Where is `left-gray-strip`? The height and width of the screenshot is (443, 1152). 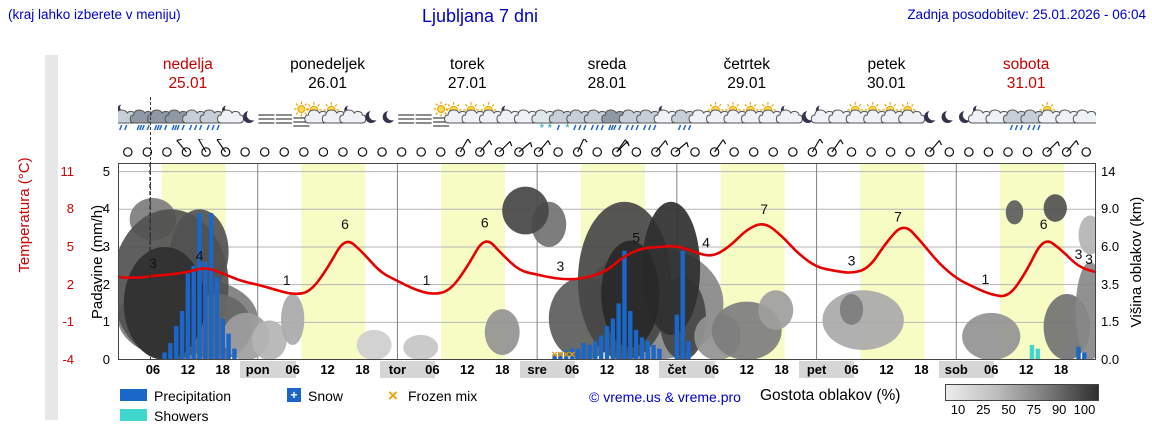 left-gray-strip is located at coordinates (51, 237).